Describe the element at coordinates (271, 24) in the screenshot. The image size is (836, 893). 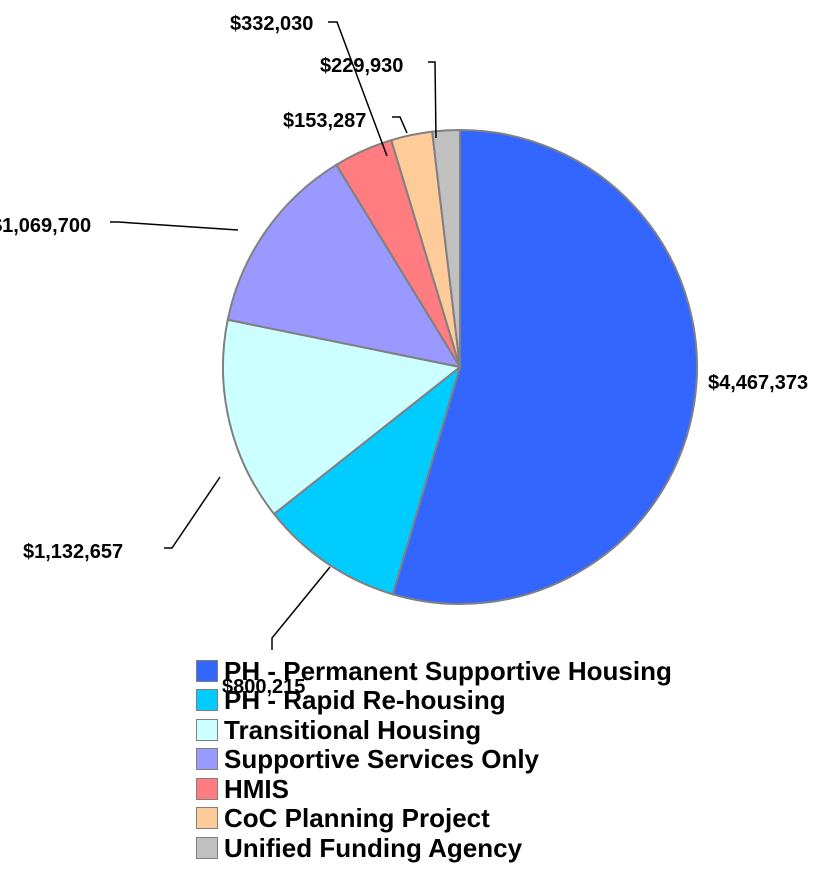
I see `data-label-5: $332,030` at that location.